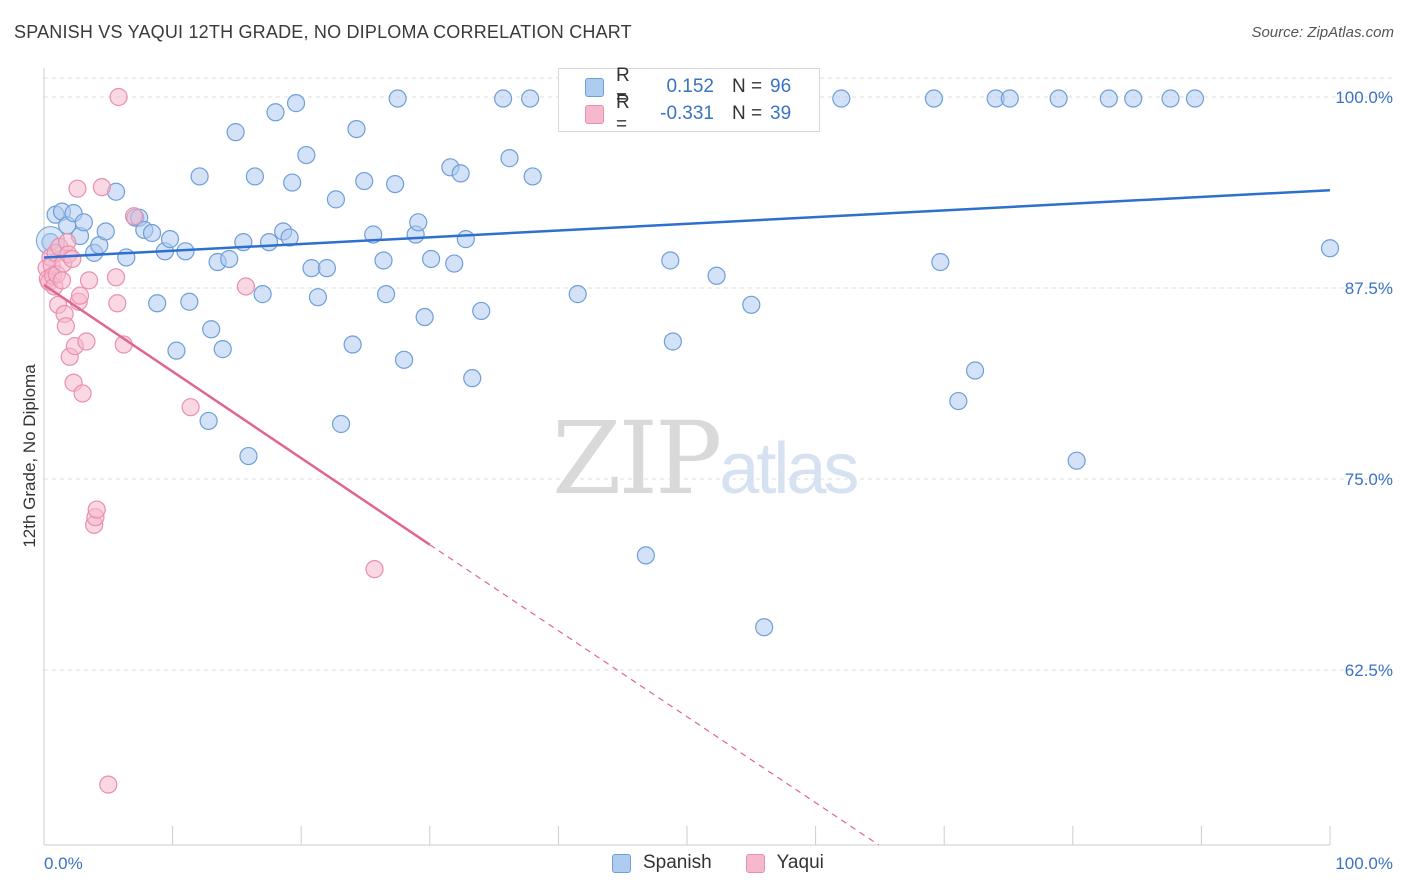 Image resolution: width=1406 pixels, height=892 pixels. Describe the element at coordinates (29, 456) in the screenshot. I see `y-axis-label: 12th Grade, No Diploma` at that location.